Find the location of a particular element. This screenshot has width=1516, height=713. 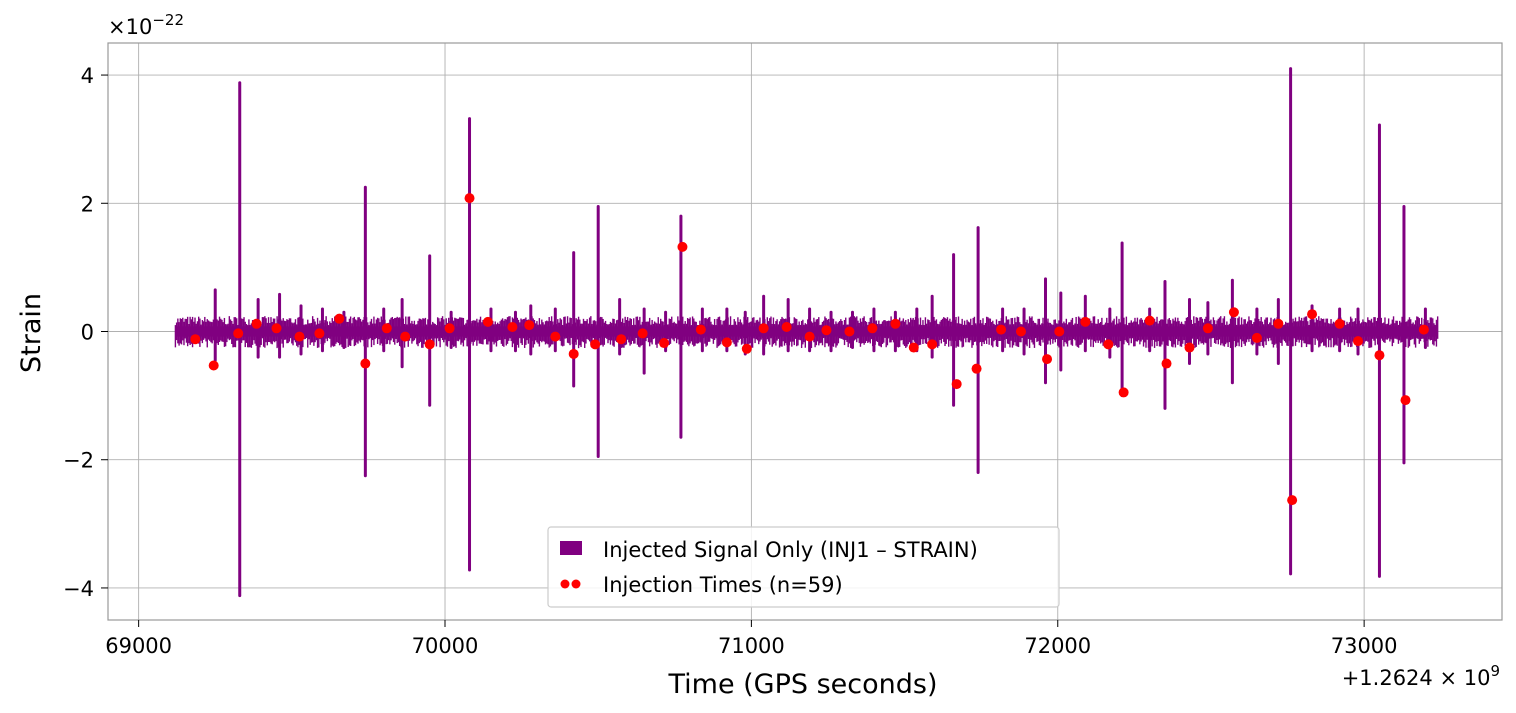

x-tick-label: 71000 is located at coordinates (751, 646).